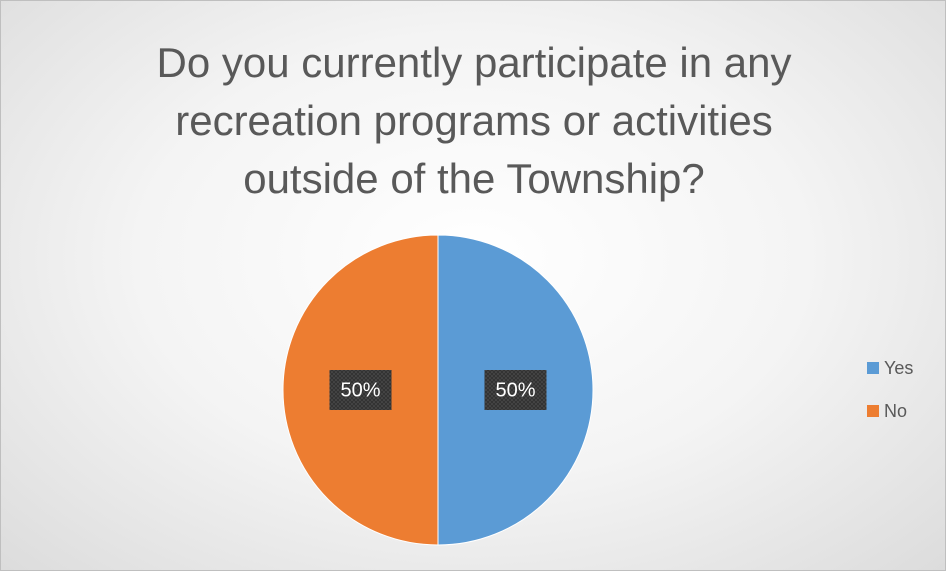 The height and width of the screenshot is (571, 946). What do you see at coordinates (898, 368) in the screenshot?
I see `legend-label: Yes` at bounding box center [898, 368].